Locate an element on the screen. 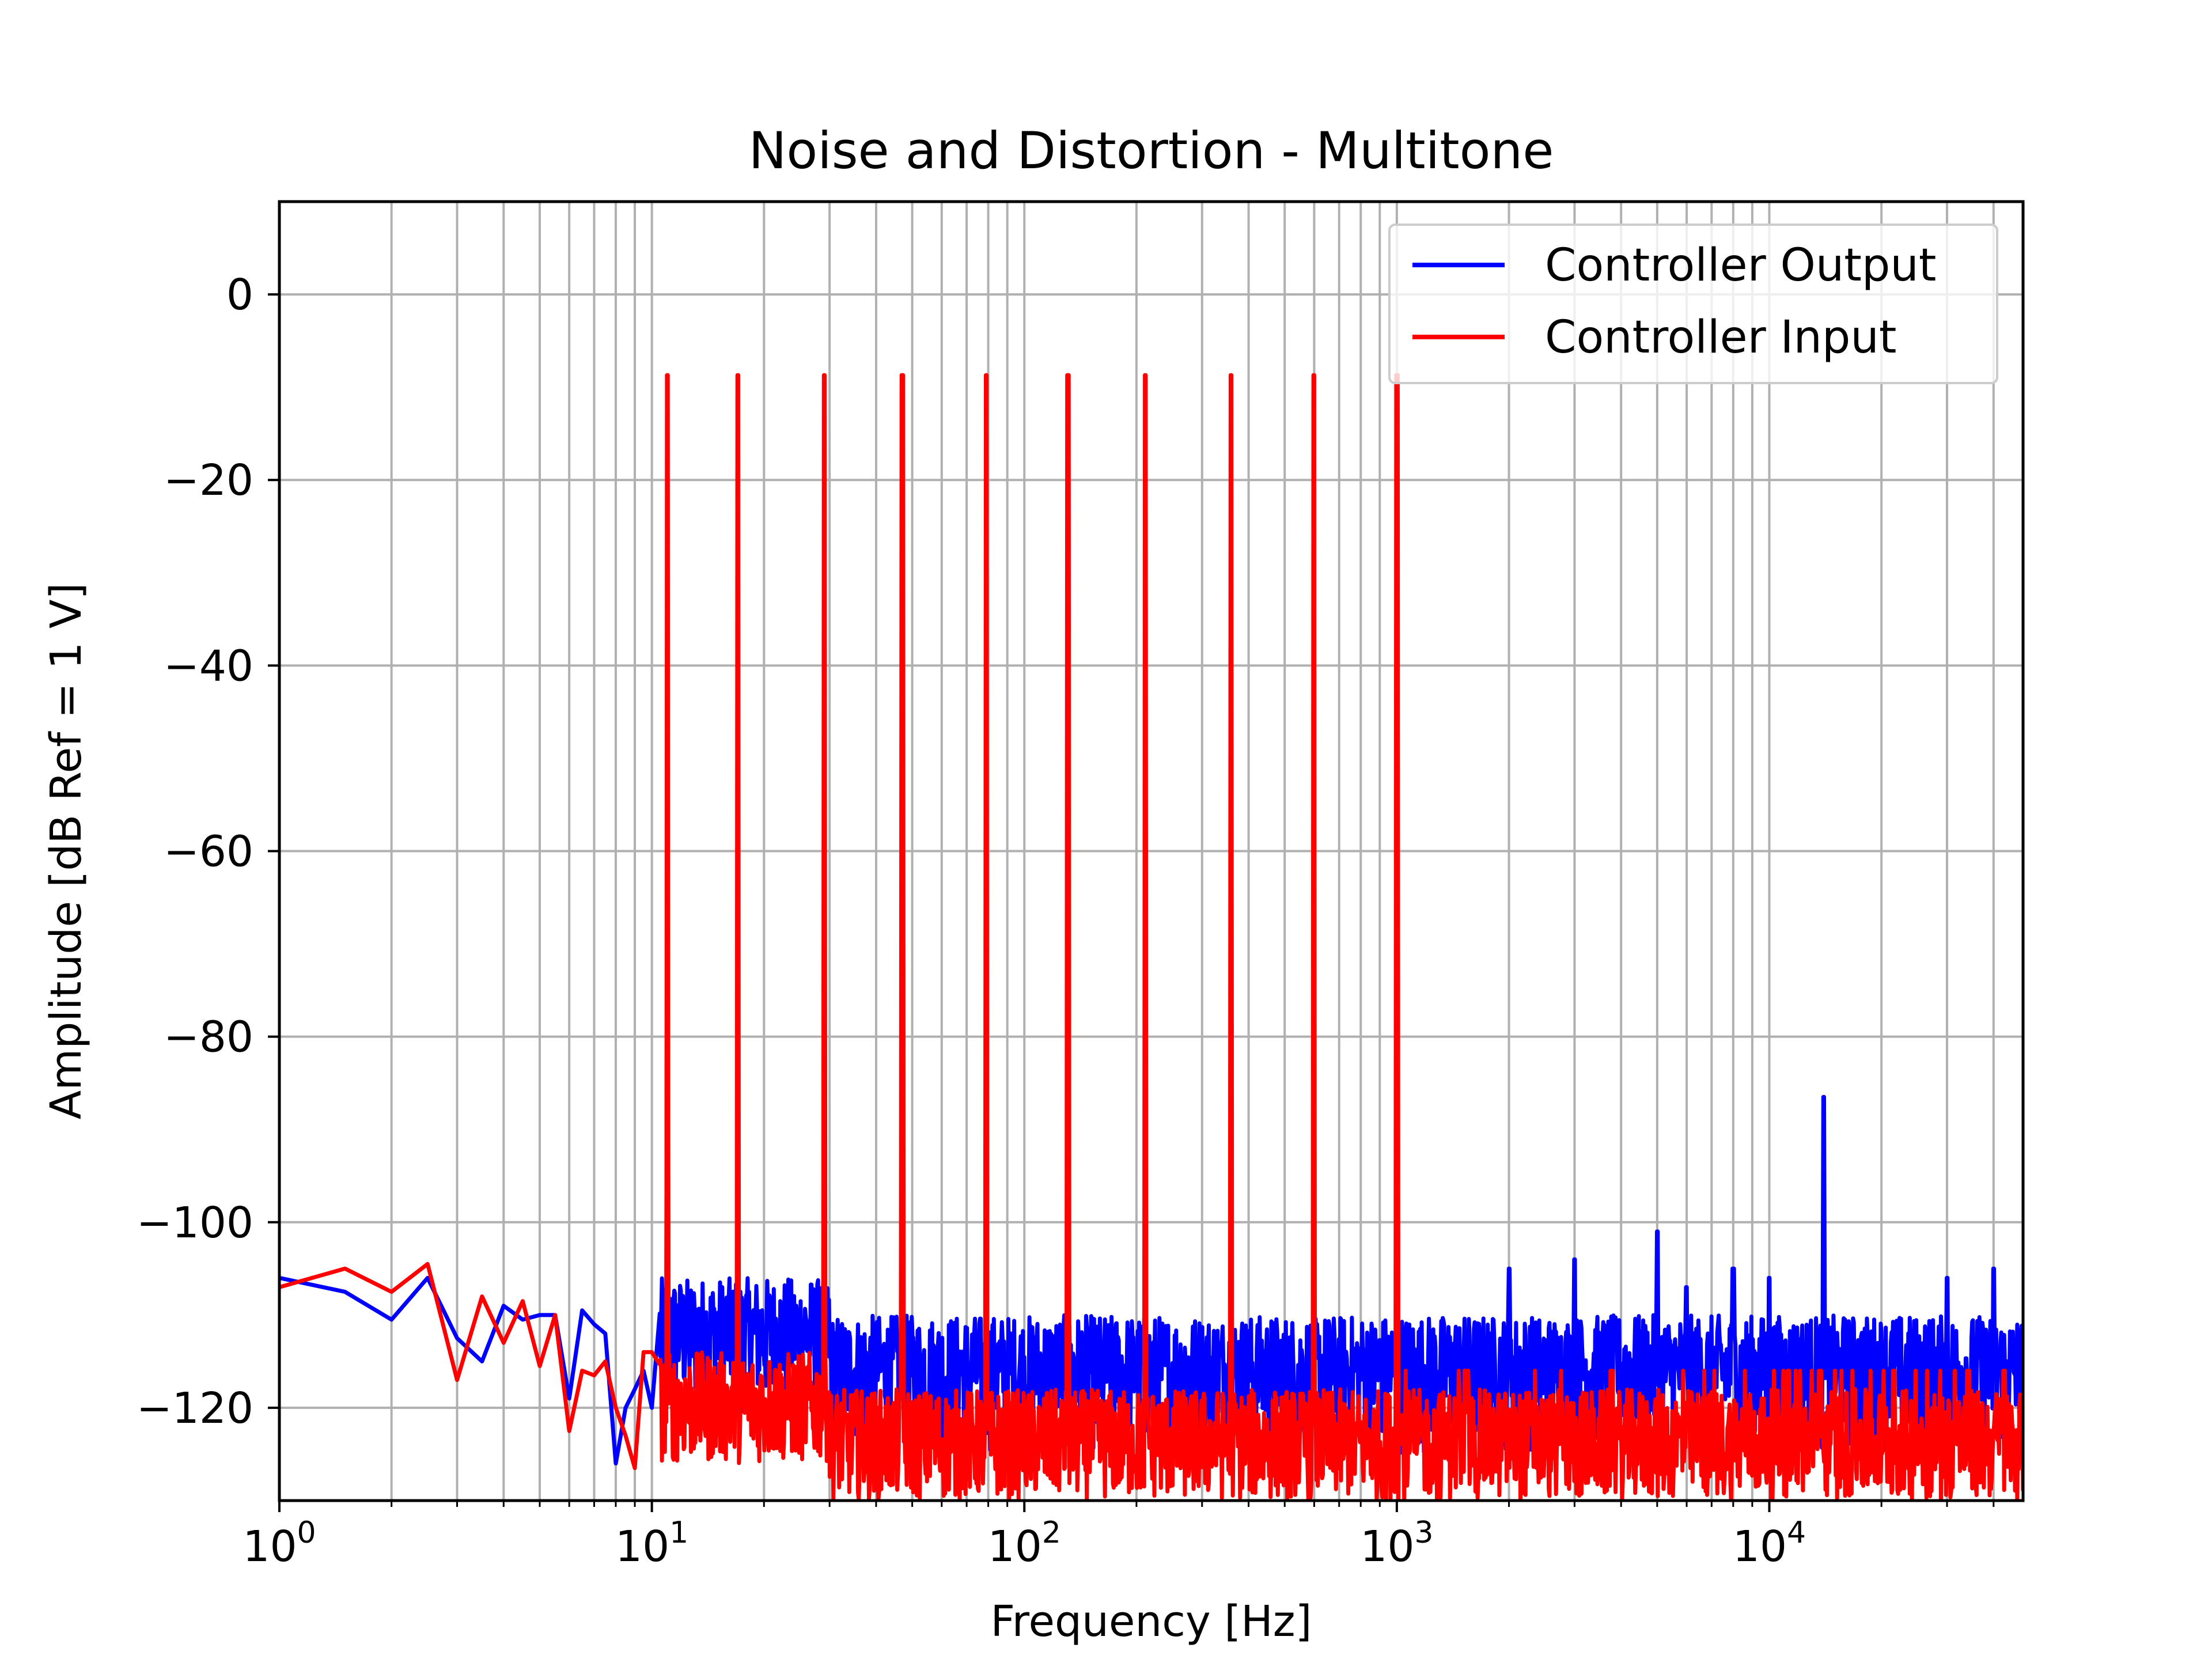 This screenshot has height=1659, width=2212. legend-label-controller-input: Controller Input is located at coordinates (1720, 337).